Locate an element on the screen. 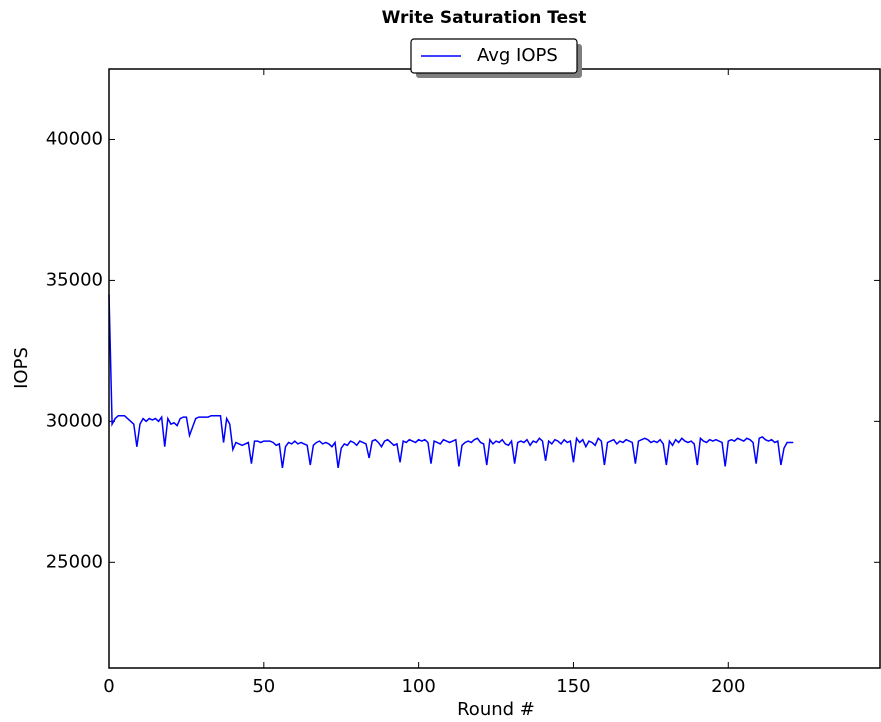 This screenshot has width=881, height=722. x-tick-label: 200 is located at coordinates (728, 686).